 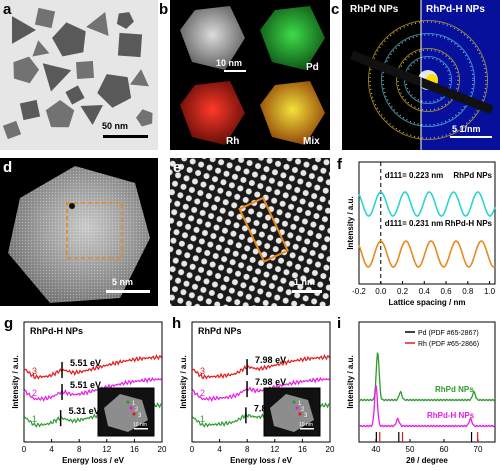 What do you see at coordinates (451, 415) in the screenshot?
I see `xrd-series-label-1: RhPd-H NPs` at bounding box center [451, 415].